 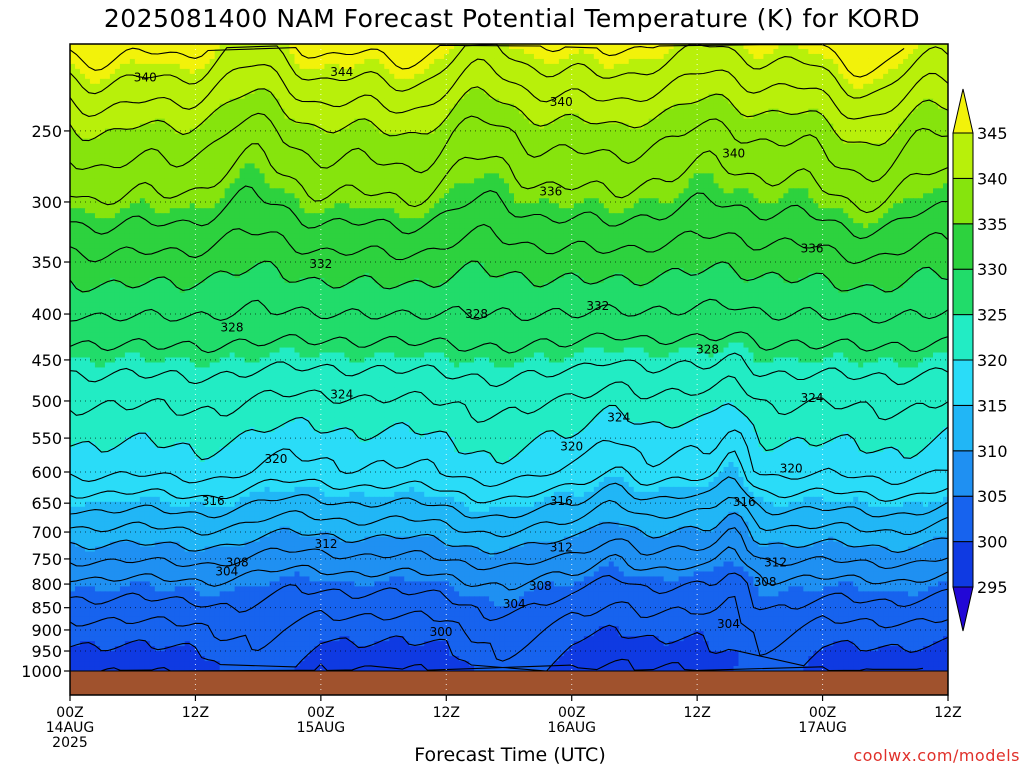 What do you see at coordinates (441, 632) in the screenshot?
I see `contour-label: 300` at bounding box center [441, 632].